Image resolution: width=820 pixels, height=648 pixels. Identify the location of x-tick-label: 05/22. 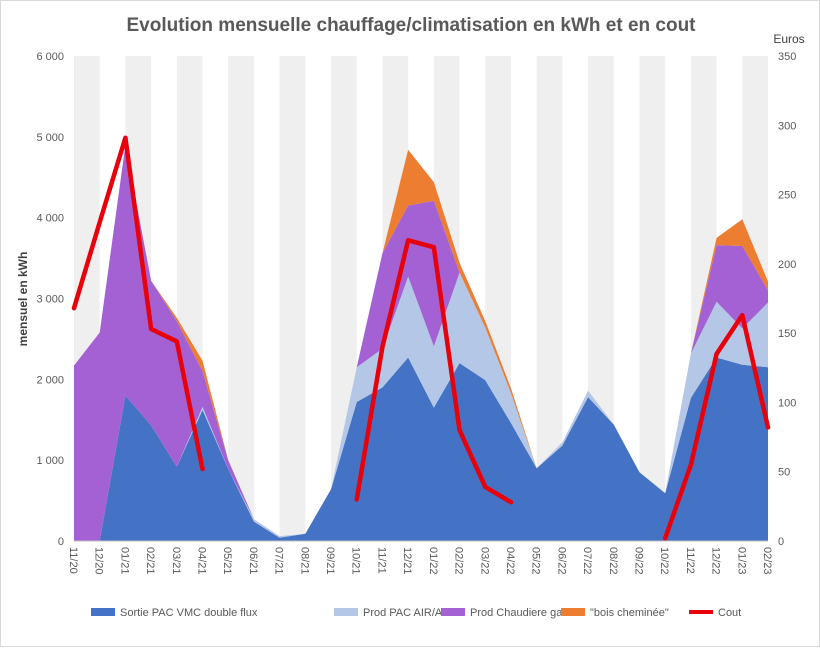
(536, 561).